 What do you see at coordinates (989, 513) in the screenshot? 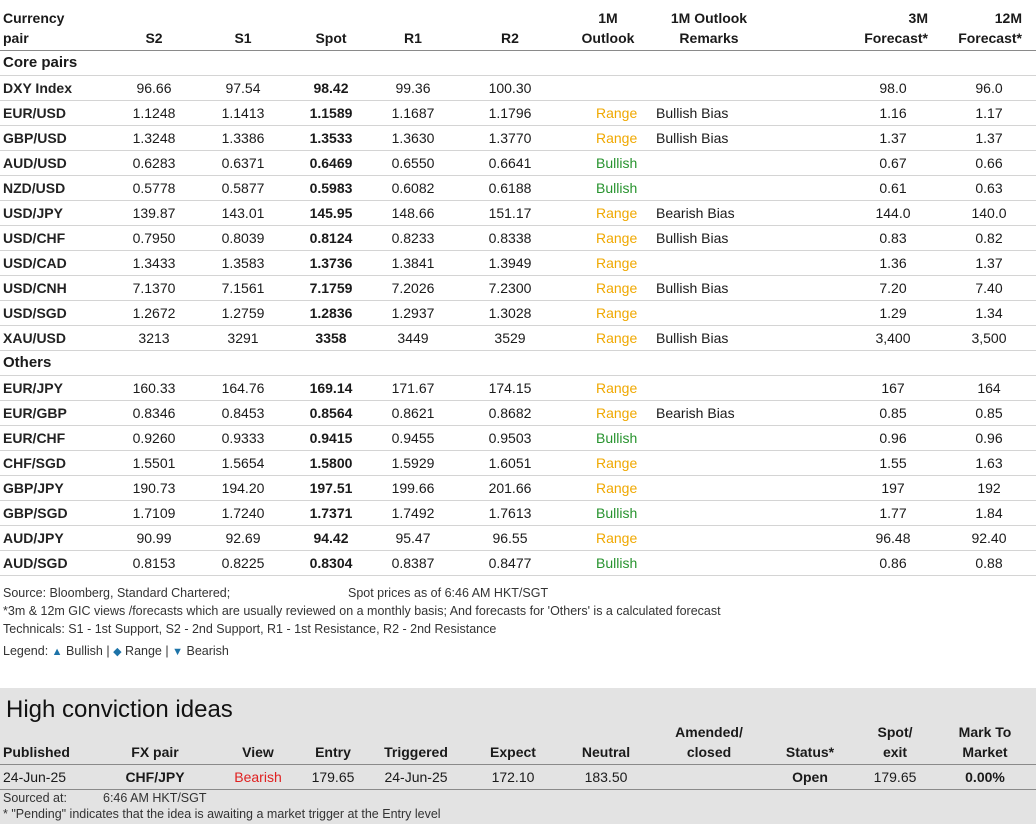
I see `cell-12m-forecast: 1.84` at bounding box center [989, 513].